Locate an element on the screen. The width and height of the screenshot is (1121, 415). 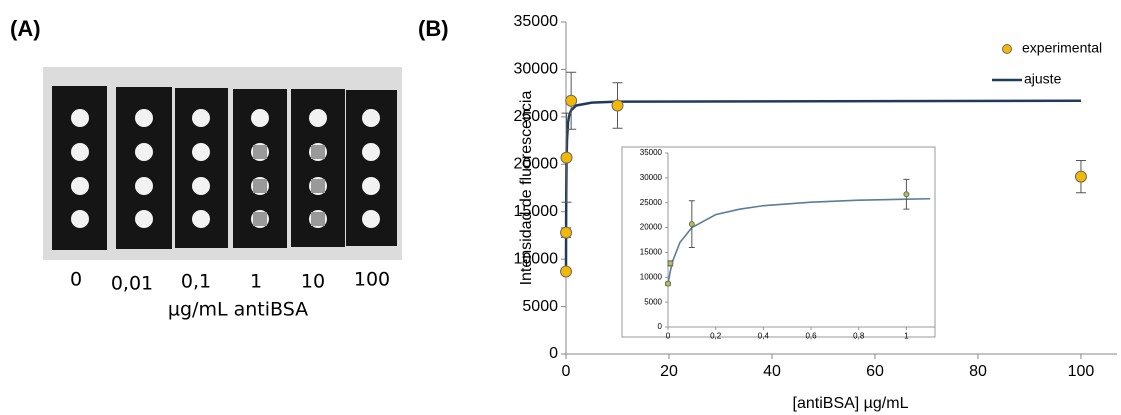
x-tick-label: 80 is located at coordinates (978, 371).